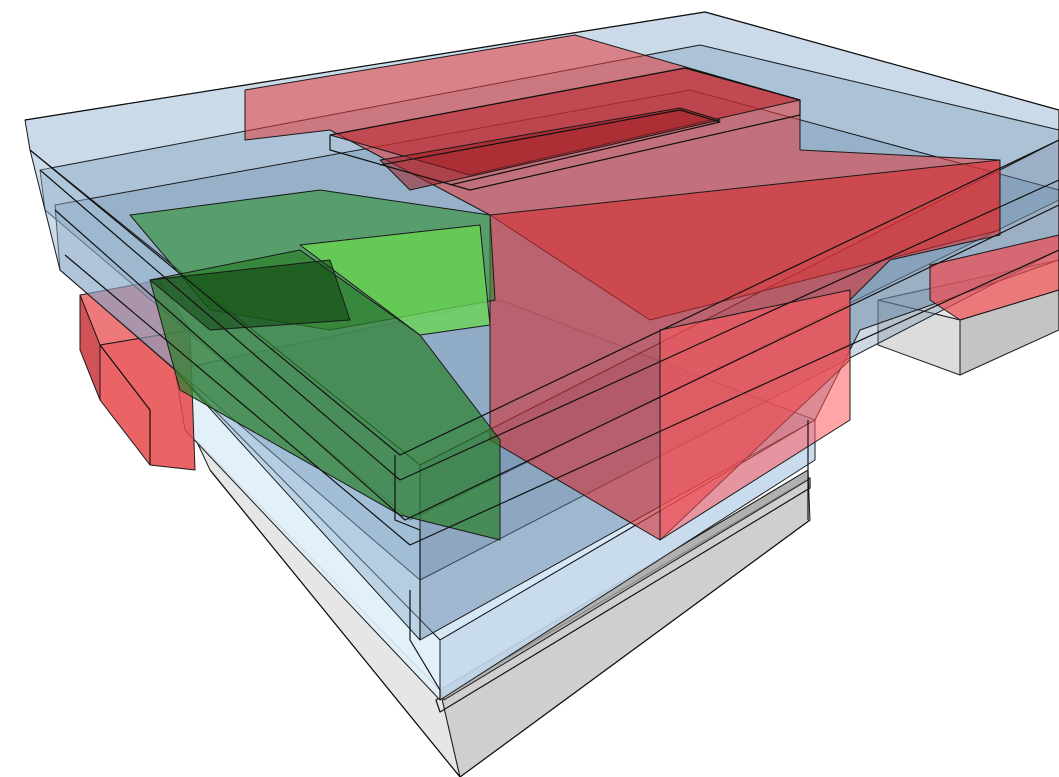  I want to click on lower-vertical-left, so click(425, 645).